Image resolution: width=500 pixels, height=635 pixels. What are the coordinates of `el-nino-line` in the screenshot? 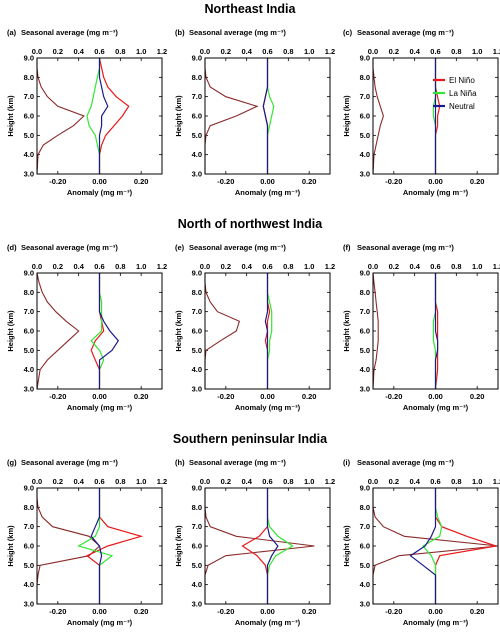 It's located at (437, 116).